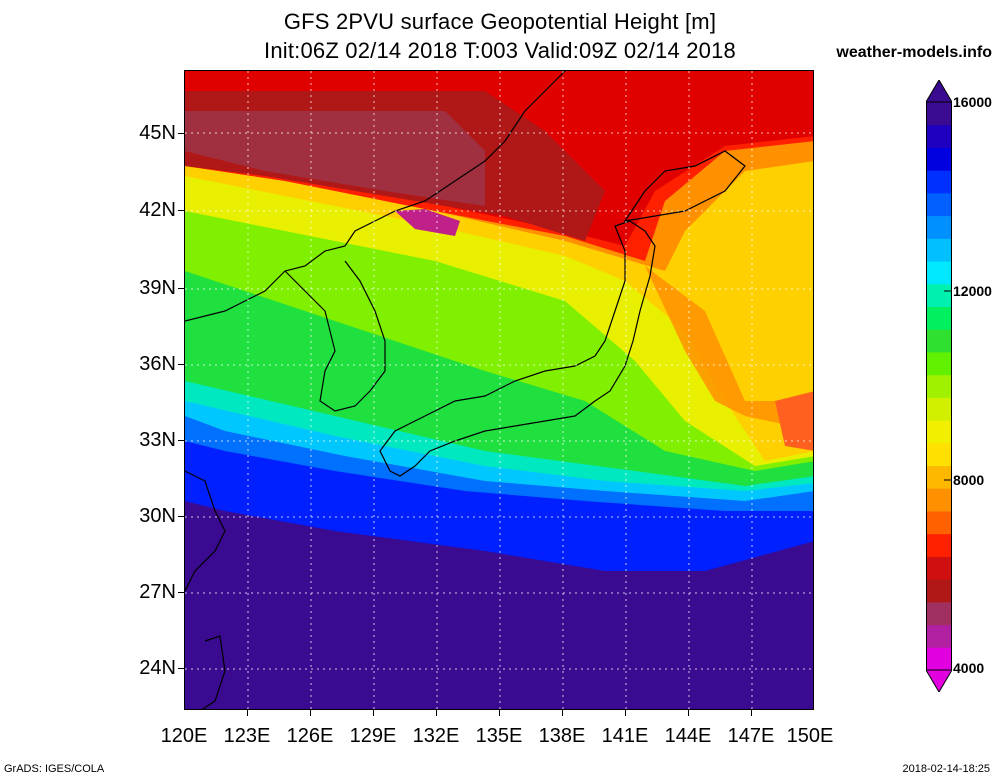 The height and width of the screenshot is (779, 1000). What do you see at coordinates (157, 668) in the screenshot?
I see `lat-label: 24N` at bounding box center [157, 668].